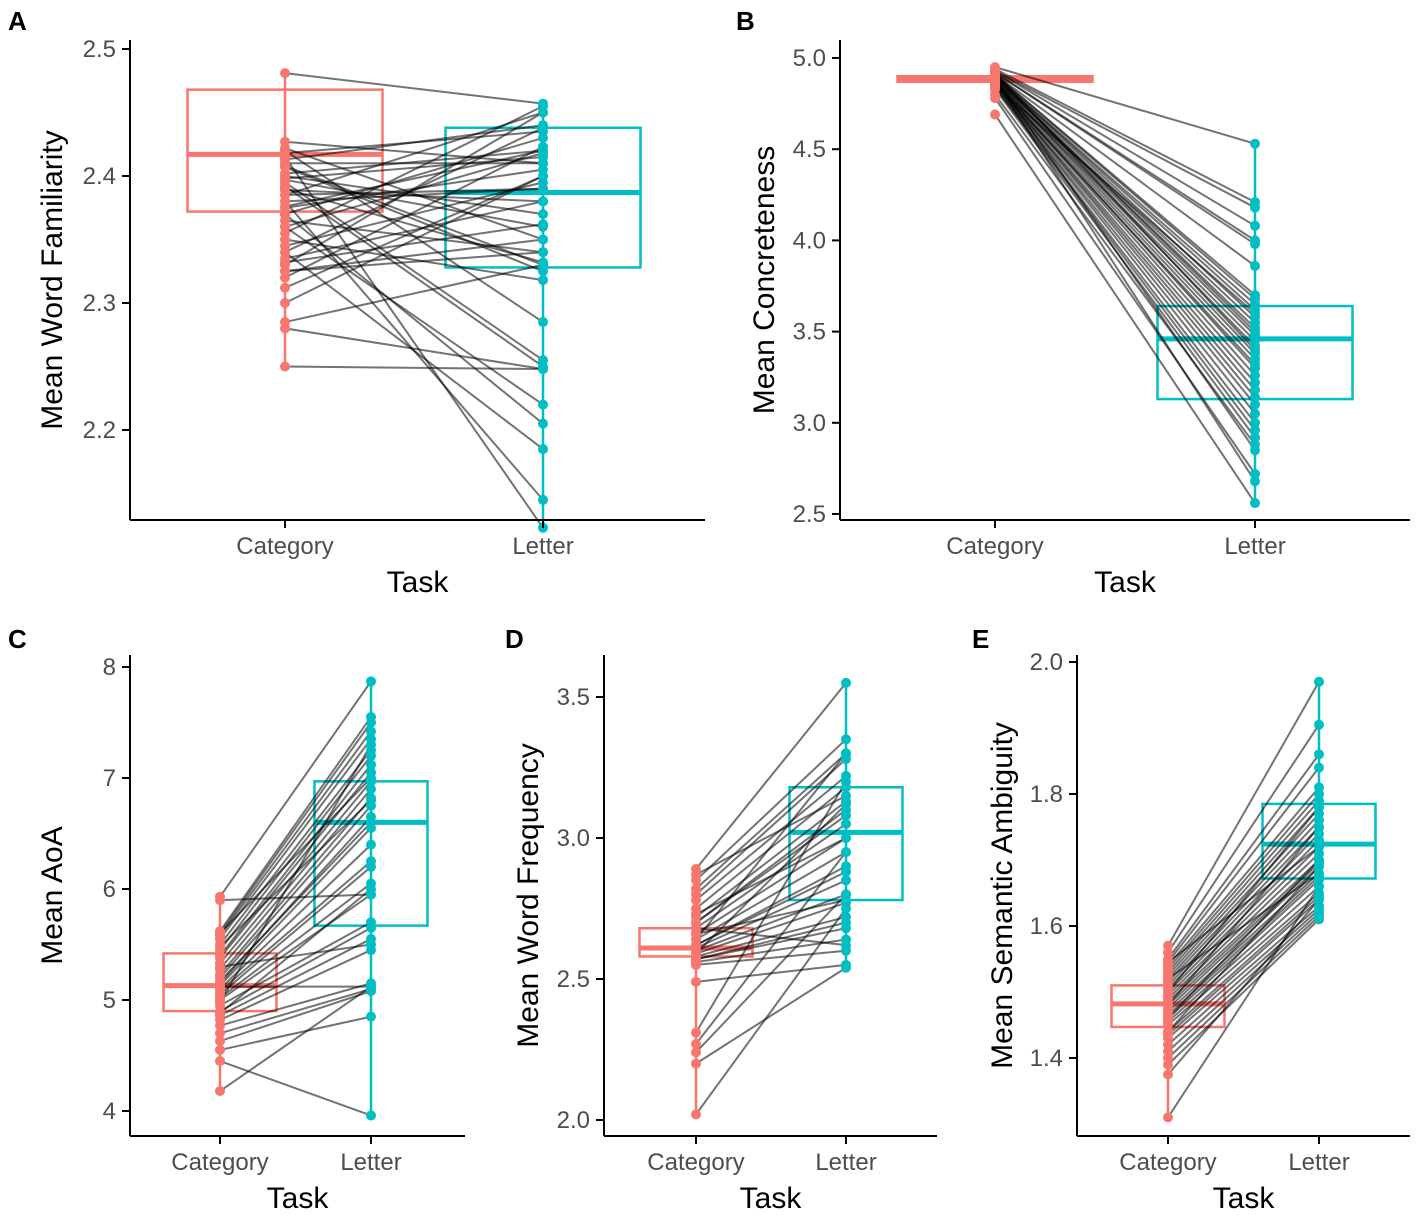  I want to click on panel-letter: D, so click(514, 639).